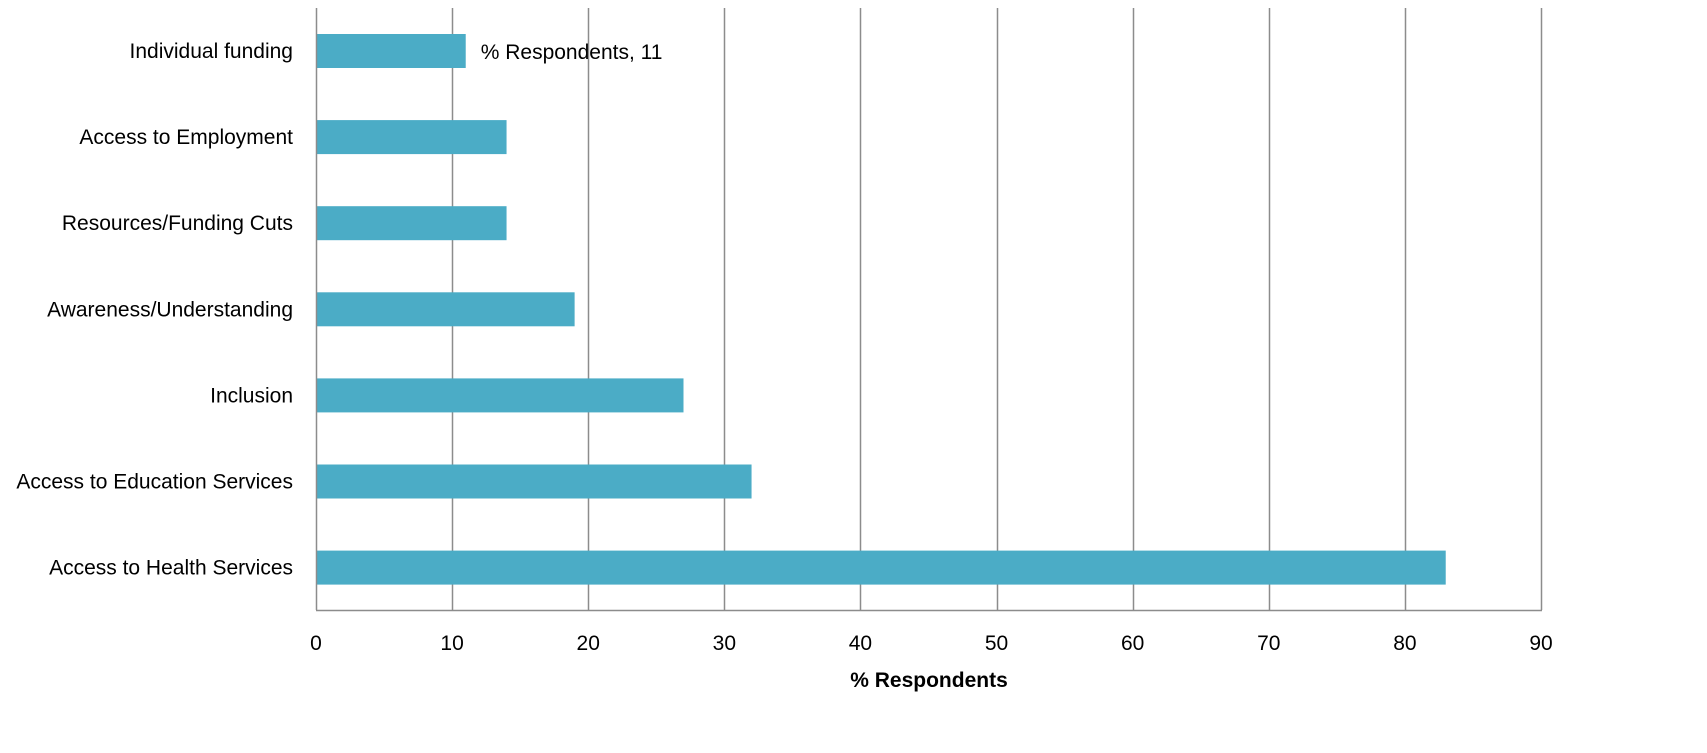 Image resolution: width=1707 pixels, height=753 pixels. What do you see at coordinates (1404, 643) in the screenshot?
I see `x-tick-label: 80` at bounding box center [1404, 643].